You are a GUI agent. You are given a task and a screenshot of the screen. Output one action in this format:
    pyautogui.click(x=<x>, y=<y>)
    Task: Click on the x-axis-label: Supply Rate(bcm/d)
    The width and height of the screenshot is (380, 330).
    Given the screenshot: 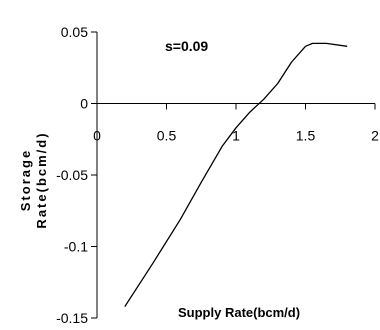 What is the action you would take?
    pyautogui.click(x=239, y=312)
    